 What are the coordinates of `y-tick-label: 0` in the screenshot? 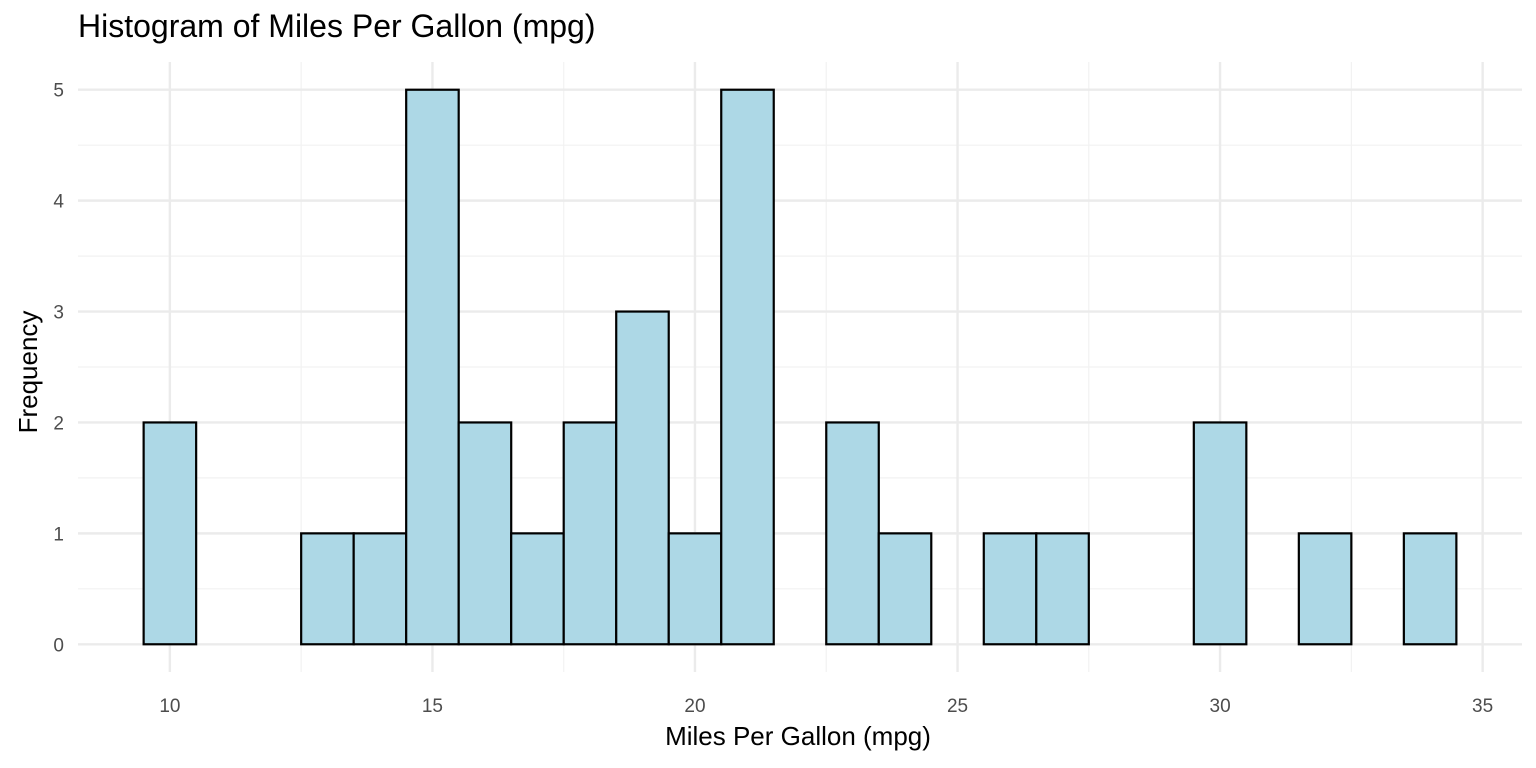 It's located at (58, 645).